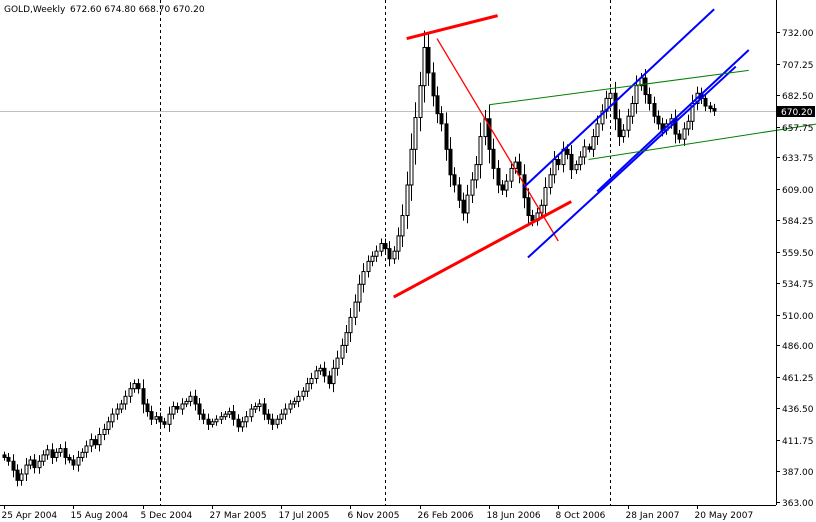 The height and width of the screenshot is (522, 816). What do you see at coordinates (167, 516) in the screenshot?
I see `x-tick-label: 5 Dec 2004` at bounding box center [167, 516].